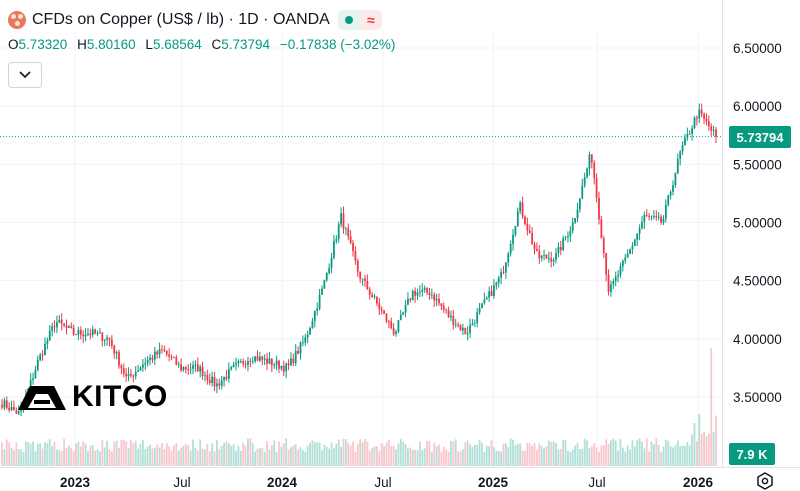 This screenshot has width=800, height=491. I want to click on y-tick-label: 3.50000, so click(757, 397).